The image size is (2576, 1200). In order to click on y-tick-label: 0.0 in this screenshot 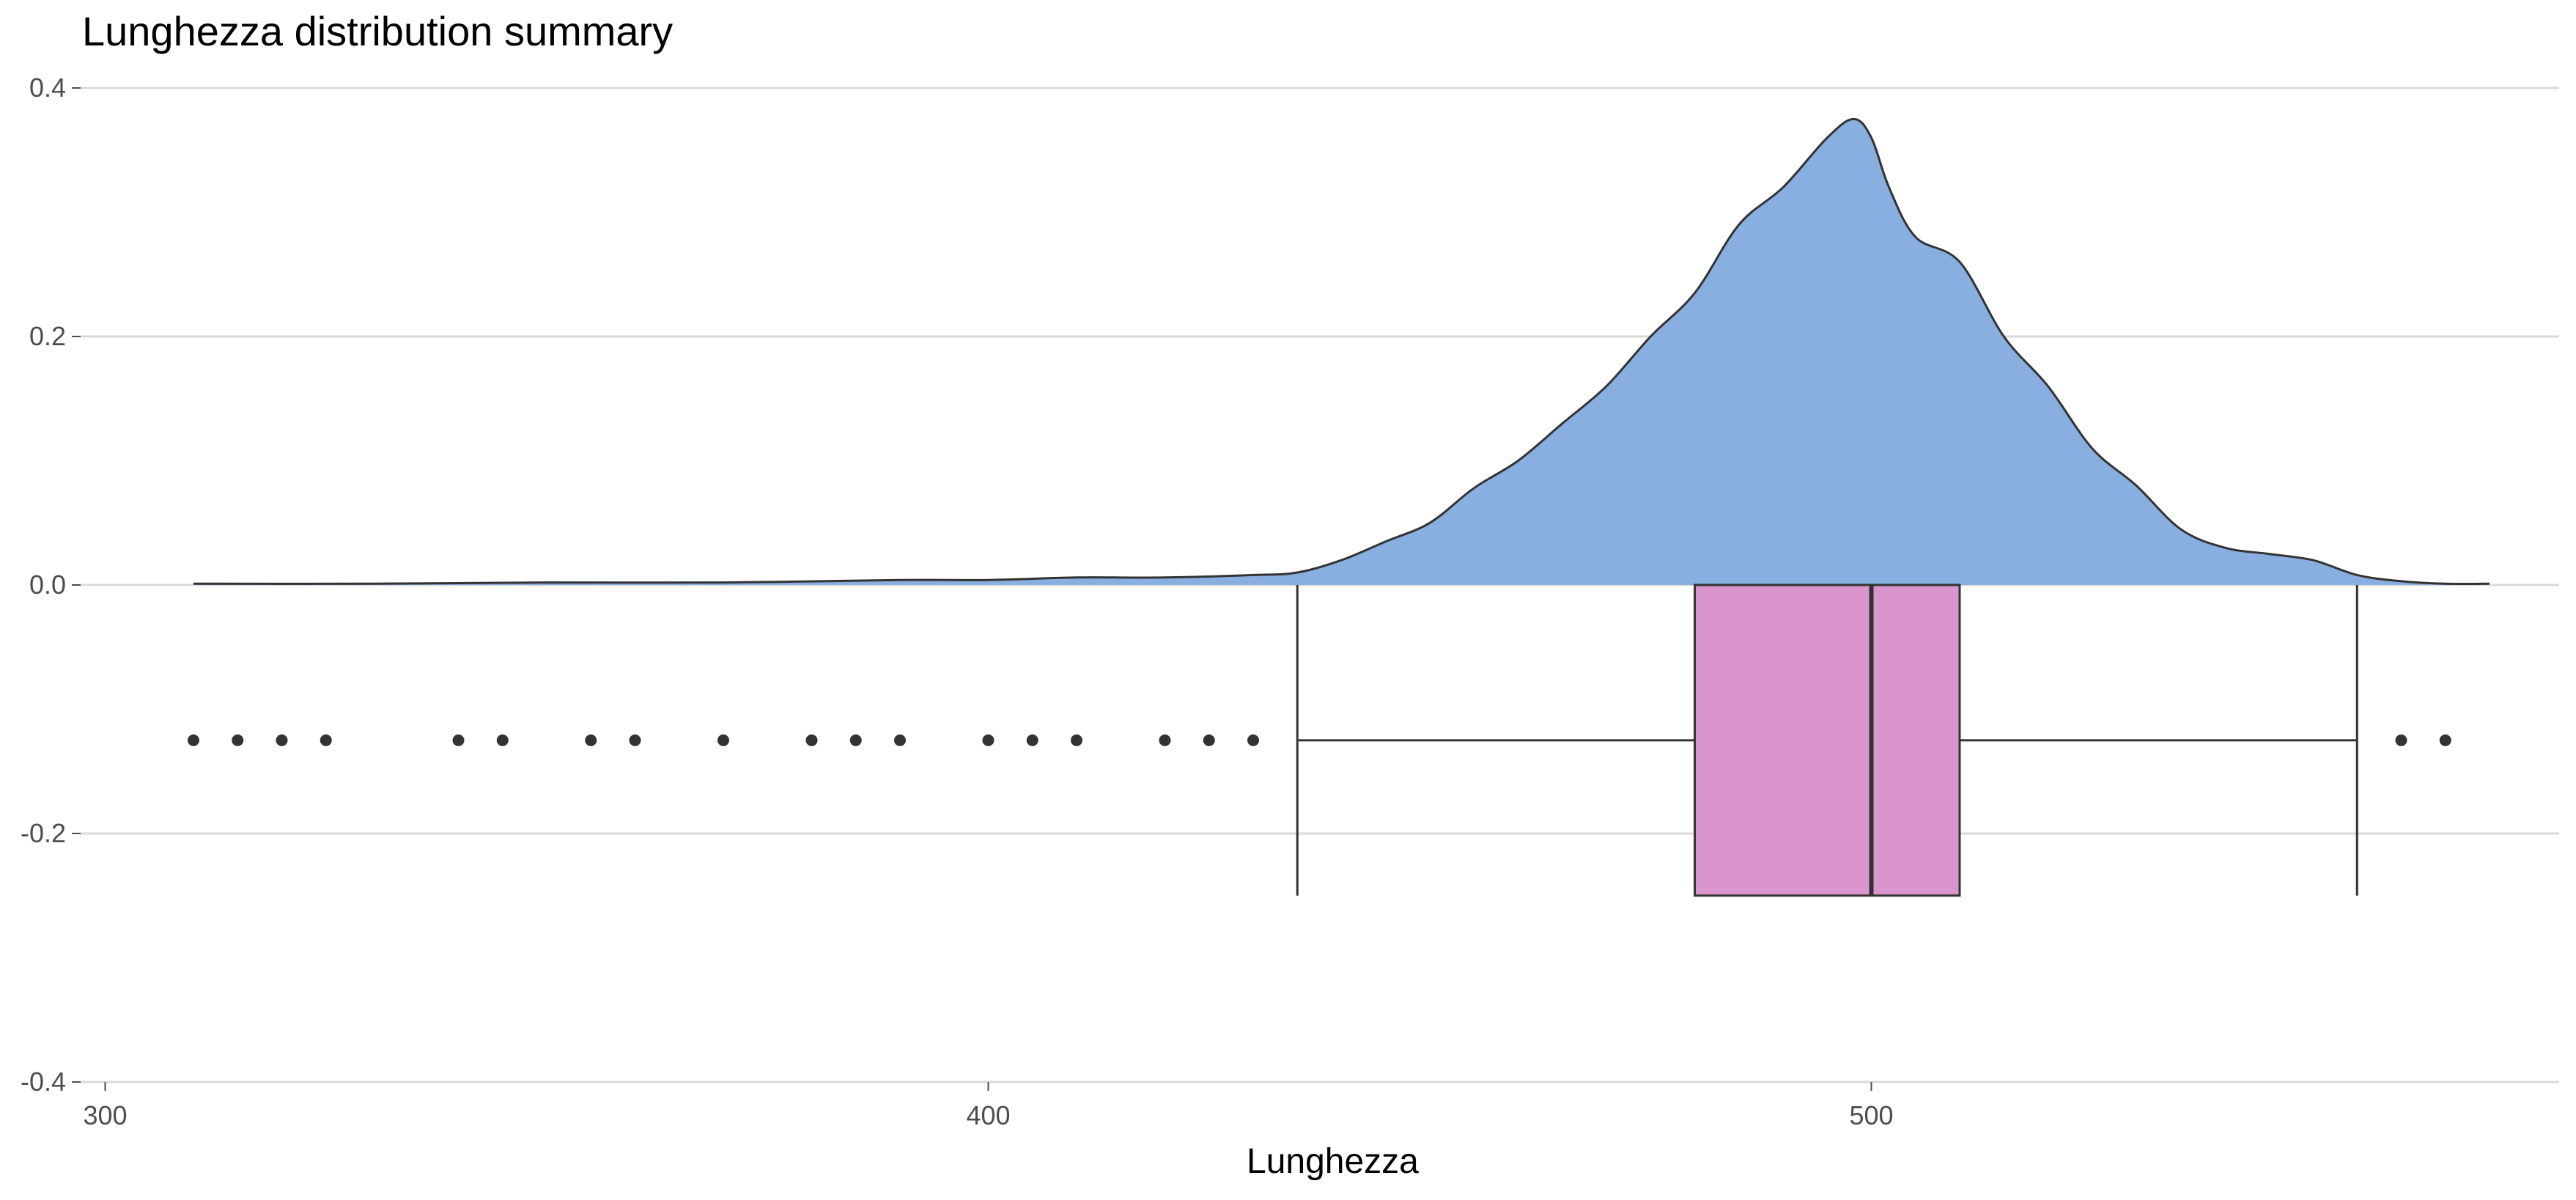, I will do `click(47, 585)`.